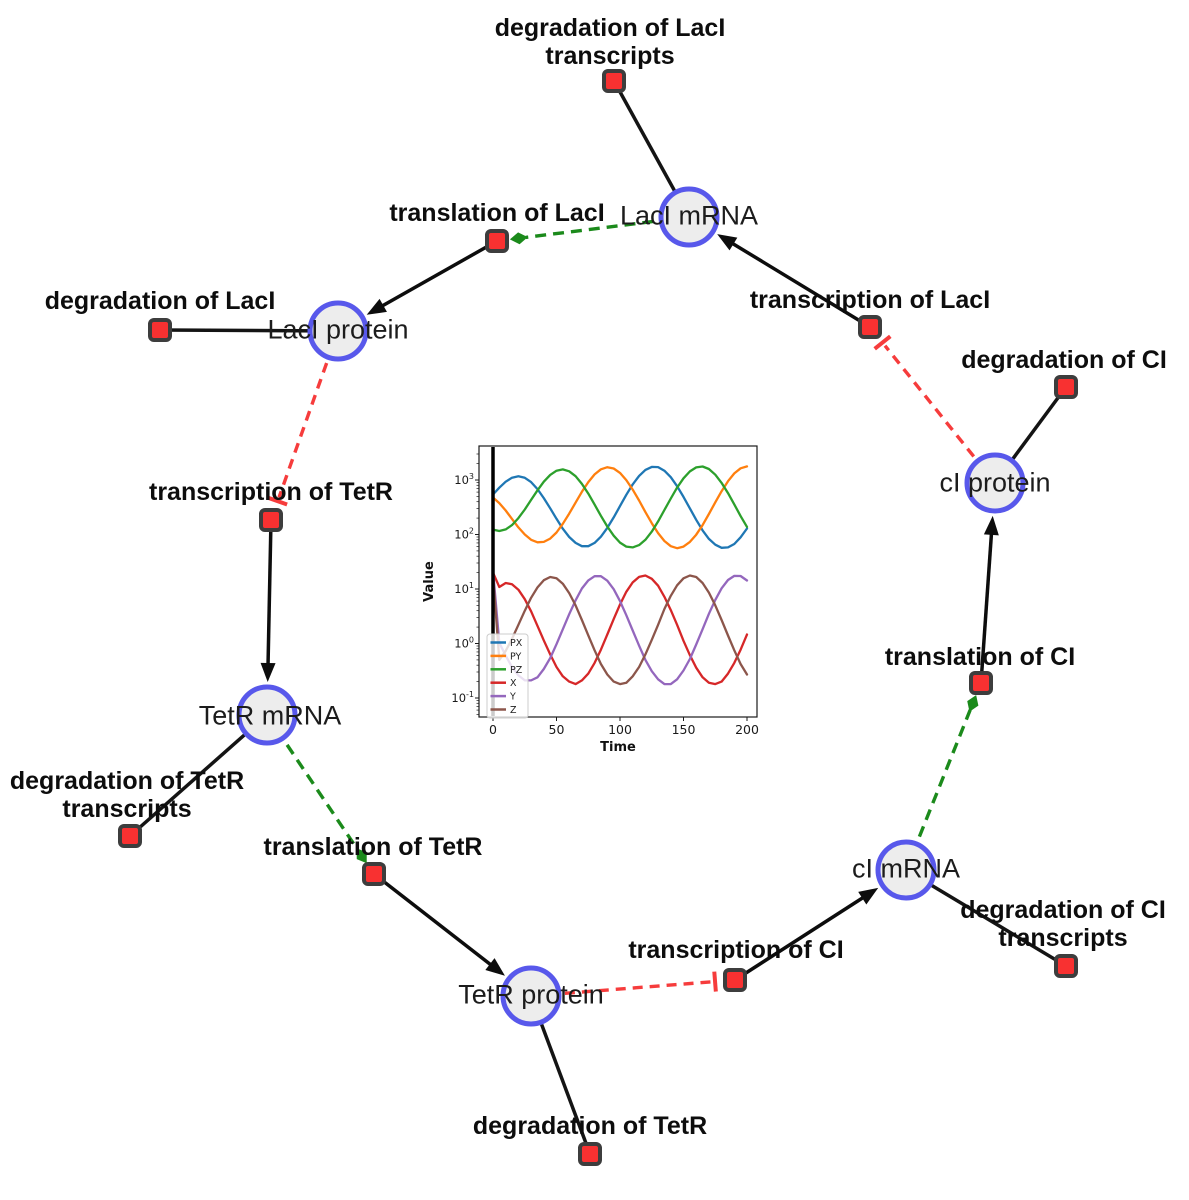 The height and width of the screenshot is (1200, 1189). Describe the element at coordinates (271, 520) in the screenshot. I see `reaction-node-transcription-of-tetr` at that location.